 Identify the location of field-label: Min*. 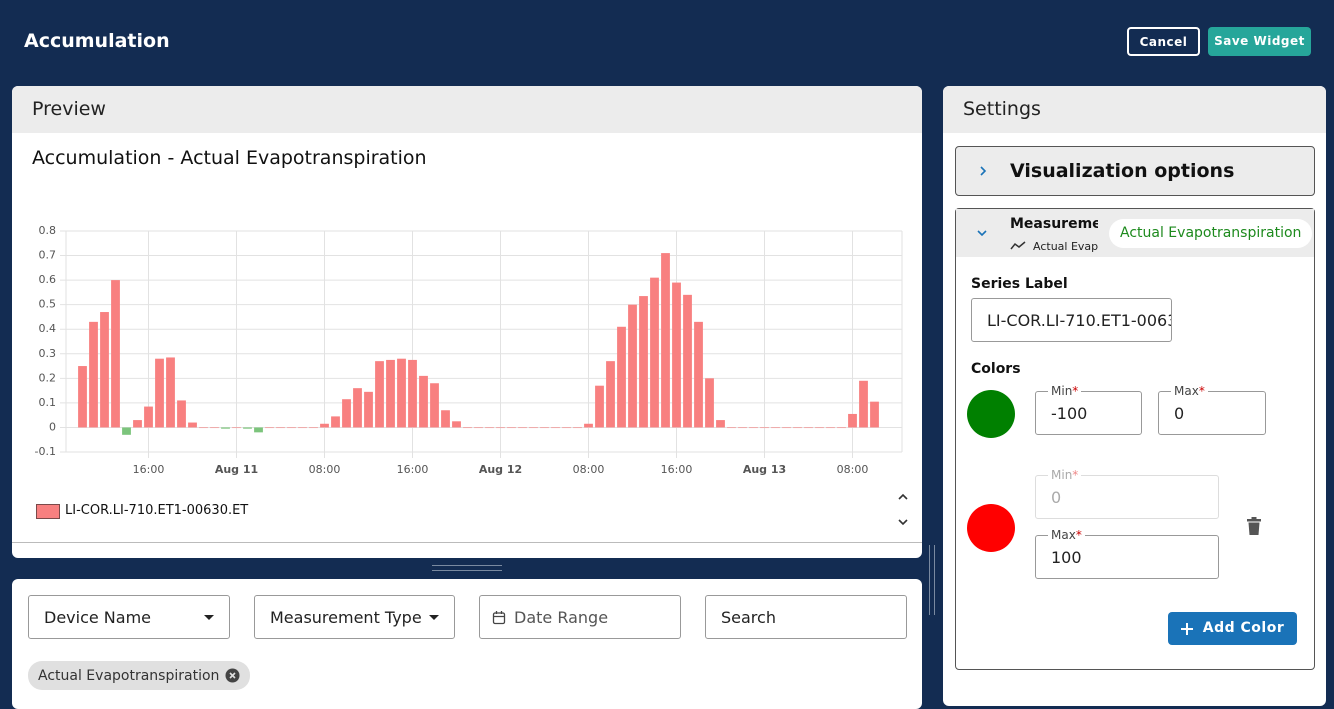
(1065, 391).